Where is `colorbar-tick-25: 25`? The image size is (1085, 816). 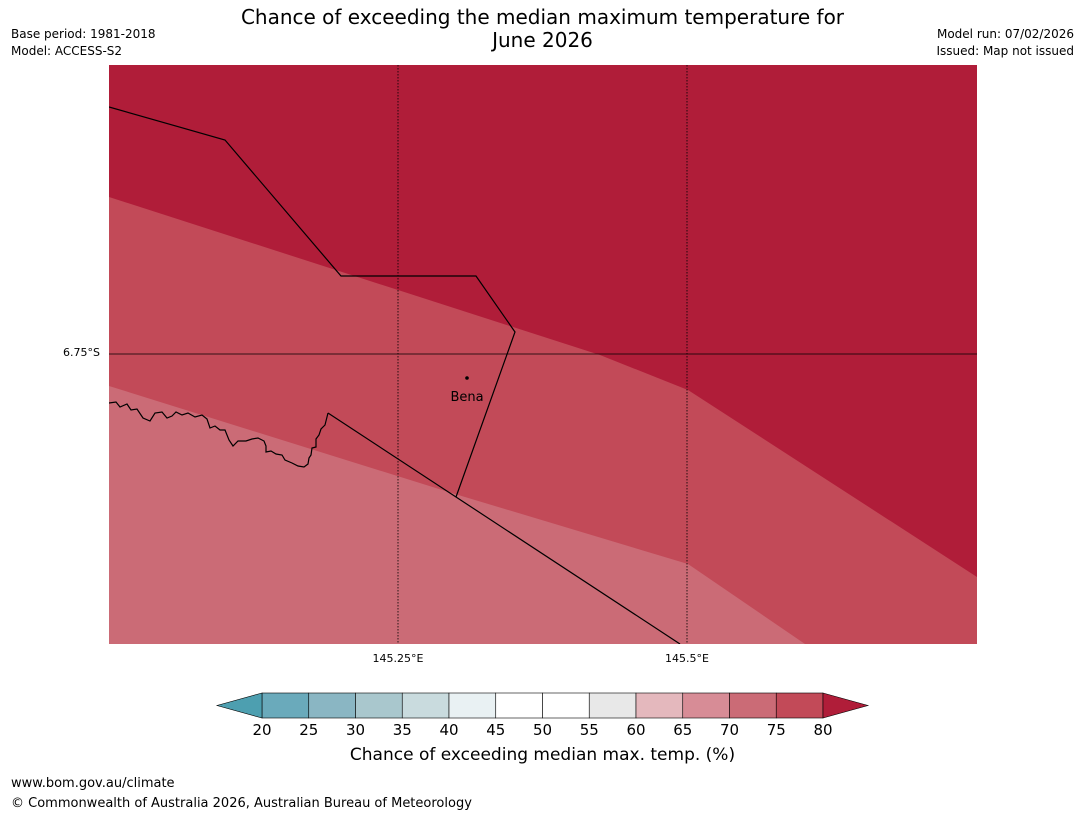
colorbar-tick-25: 25 is located at coordinates (308, 730).